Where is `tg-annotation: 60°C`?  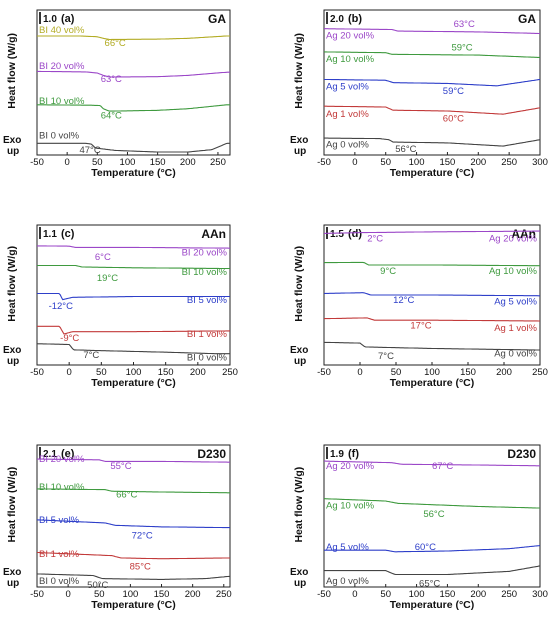
tg-annotation: 60°C is located at coordinates (425, 547).